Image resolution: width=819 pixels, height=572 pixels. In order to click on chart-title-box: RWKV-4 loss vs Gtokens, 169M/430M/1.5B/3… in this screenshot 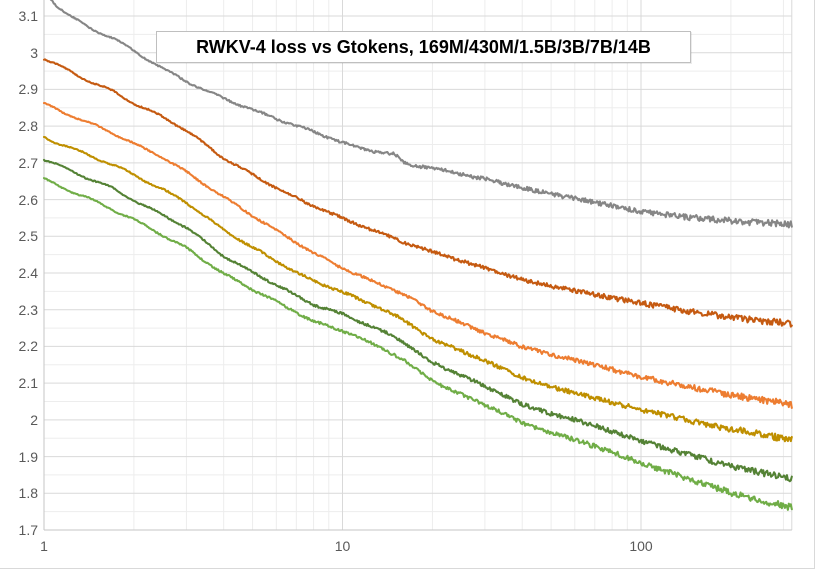, I will do `click(423, 47)`.